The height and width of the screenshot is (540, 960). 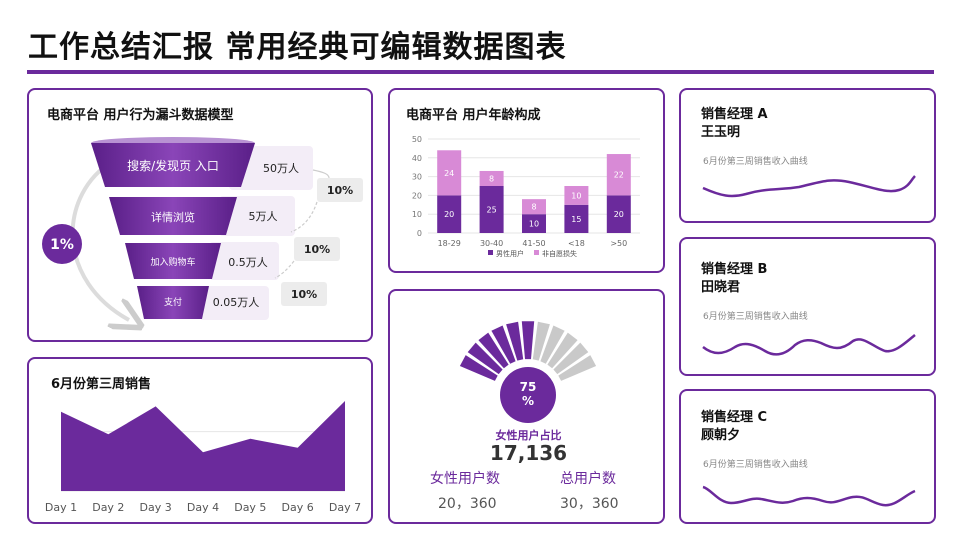 What do you see at coordinates (417, 158) in the screenshot?
I see `age-ytick: 40` at bounding box center [417, 158].